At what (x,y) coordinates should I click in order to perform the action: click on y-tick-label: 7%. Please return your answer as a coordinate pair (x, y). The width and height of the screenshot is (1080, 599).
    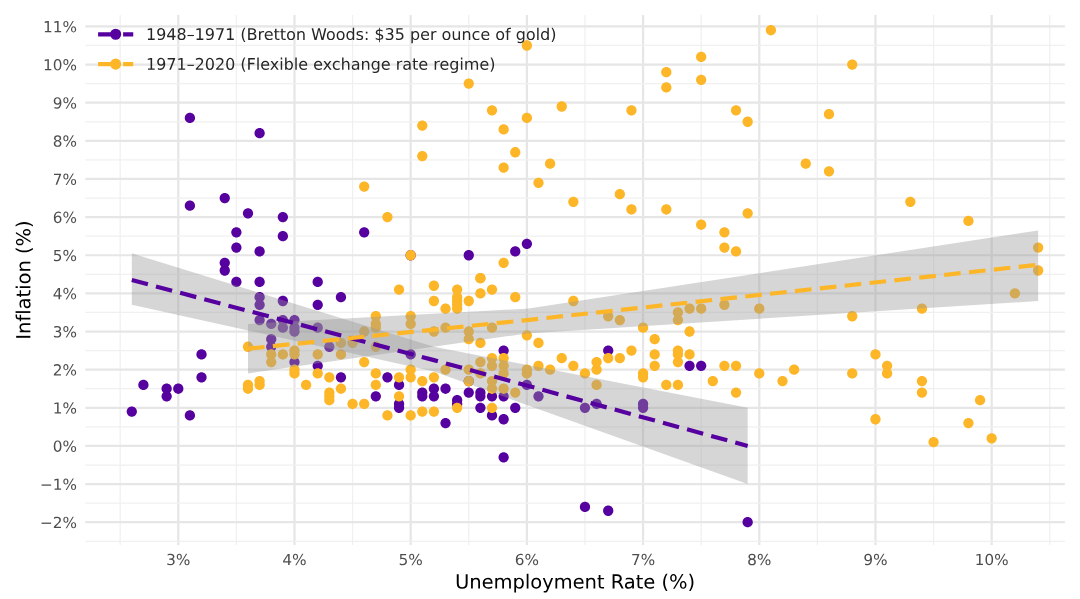
    Looking at the image, I should click on (65, 179).